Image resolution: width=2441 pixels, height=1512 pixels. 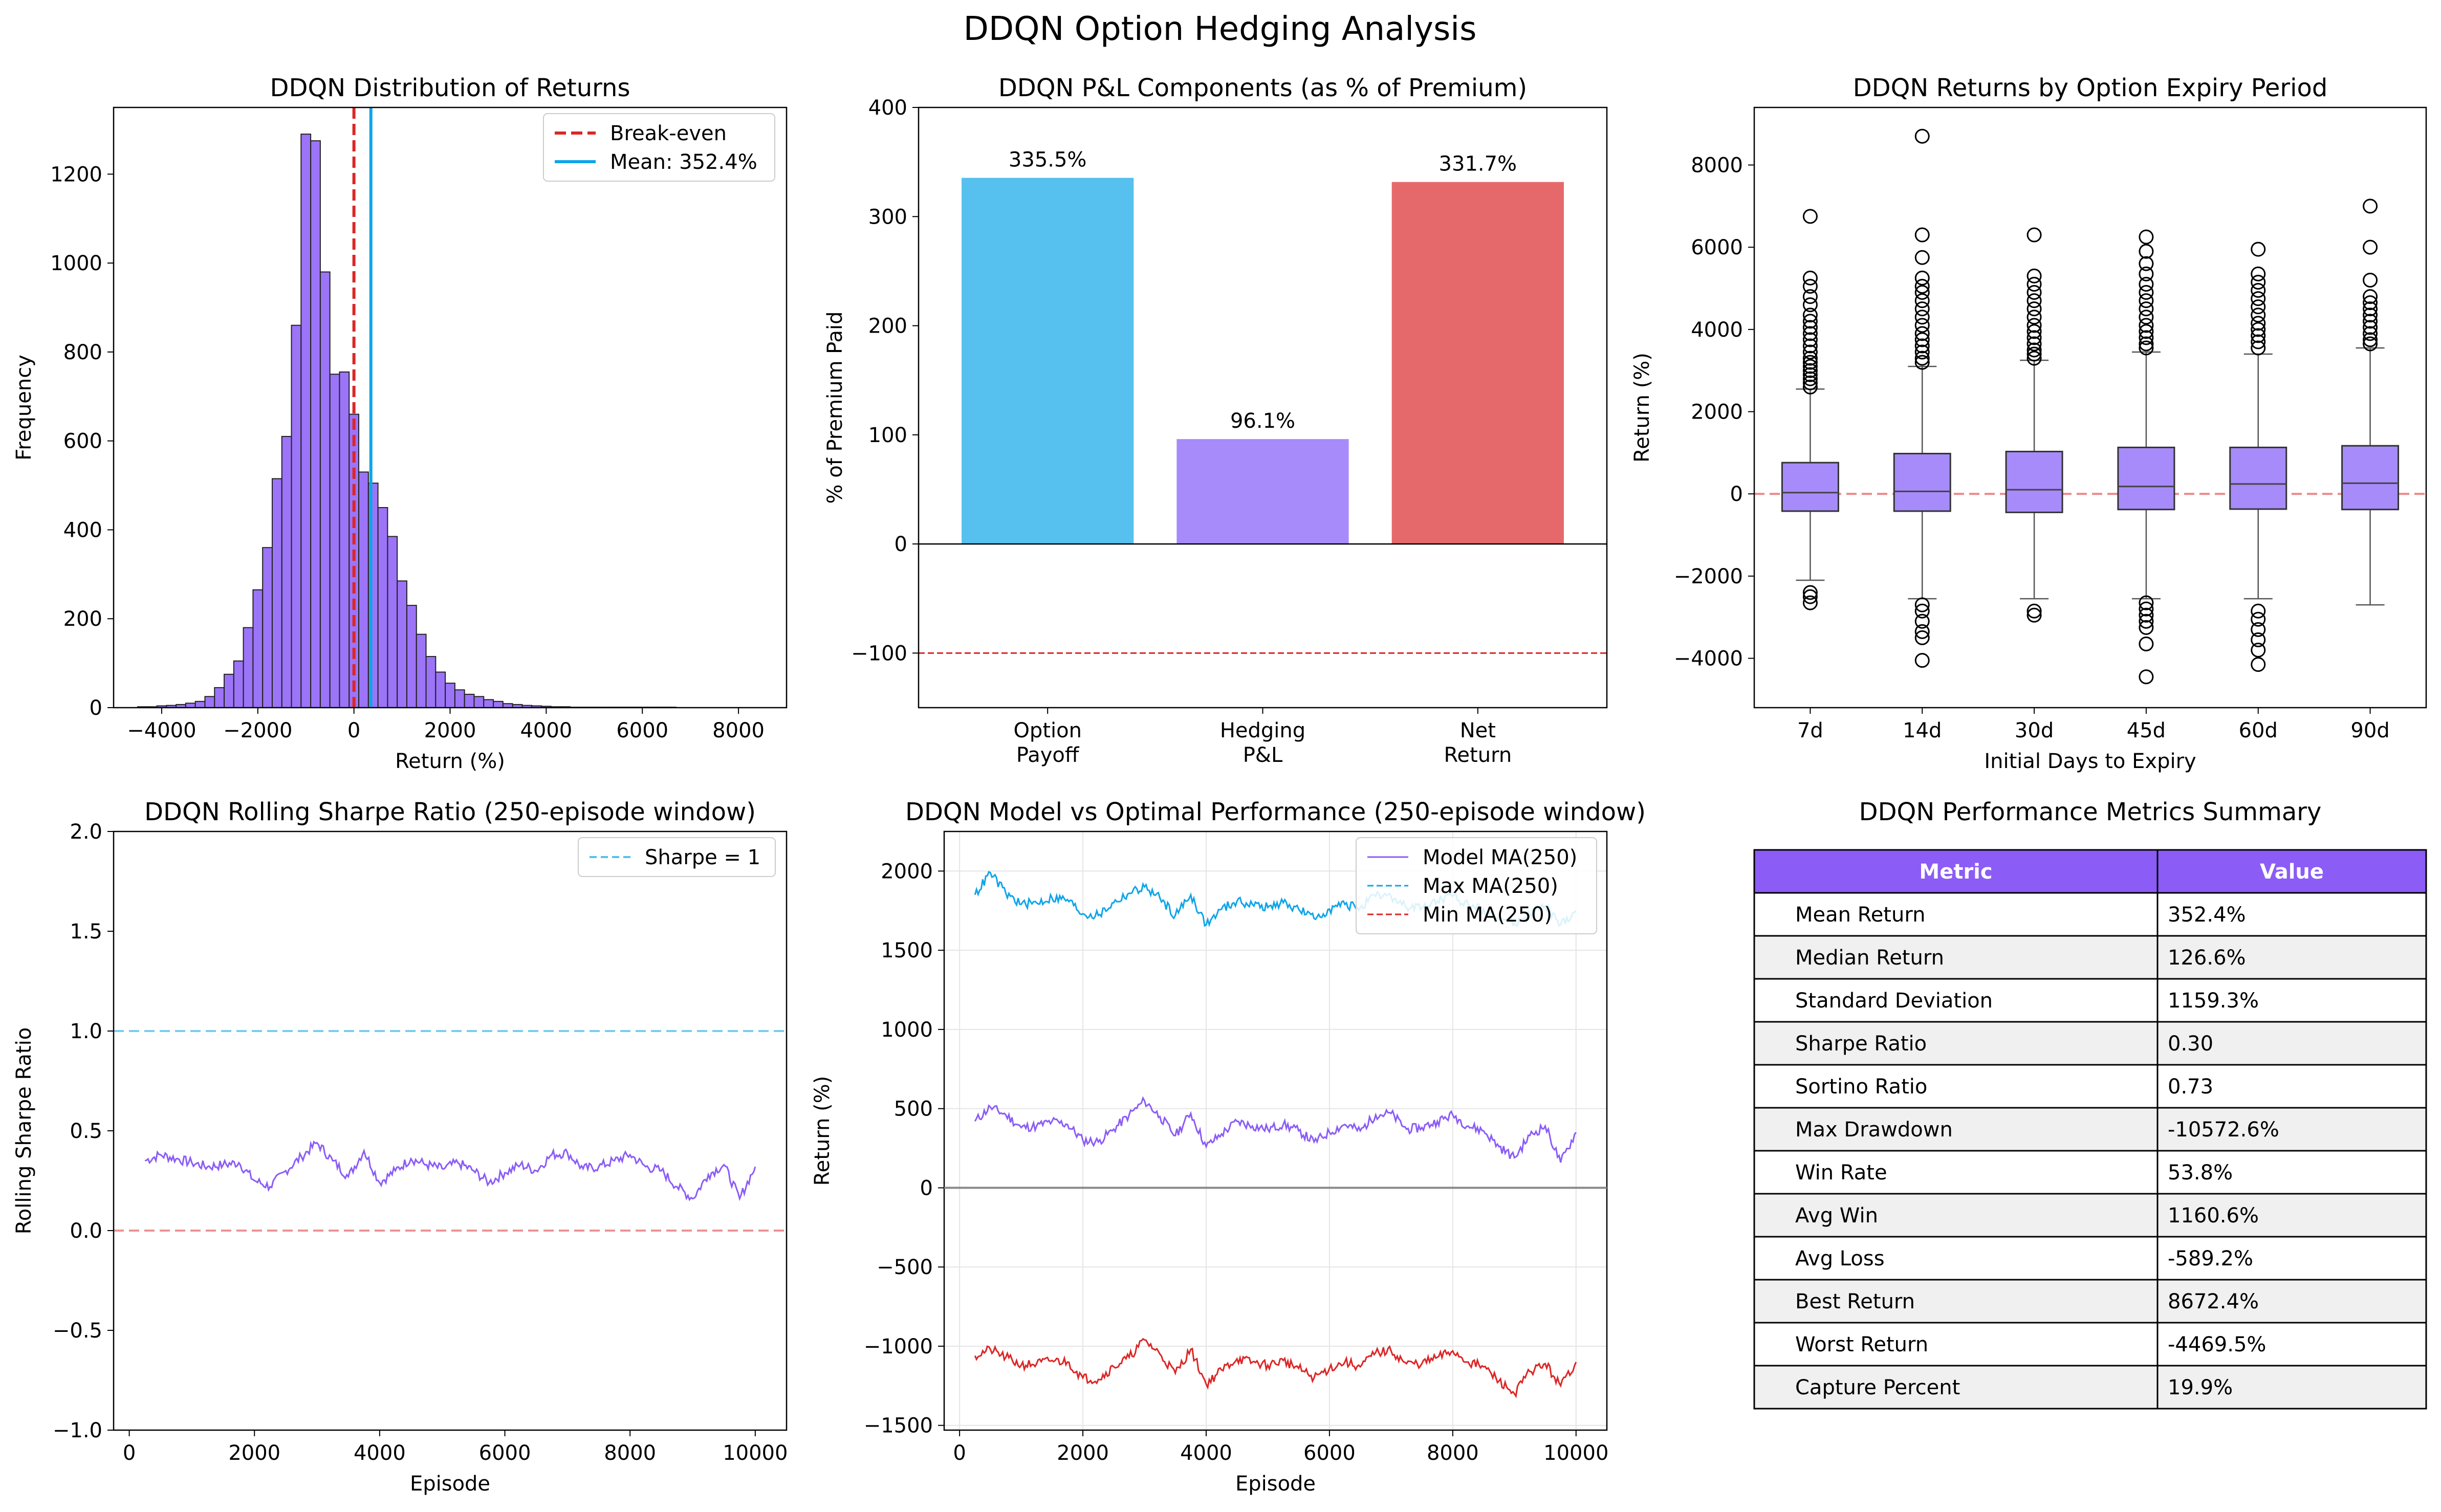 What do you see at coordinates (1262, 88) in the screenshot?
I see `subplot-title: DDQN P&L Components (as % of Premium)` at bounding box center [1262, 88].